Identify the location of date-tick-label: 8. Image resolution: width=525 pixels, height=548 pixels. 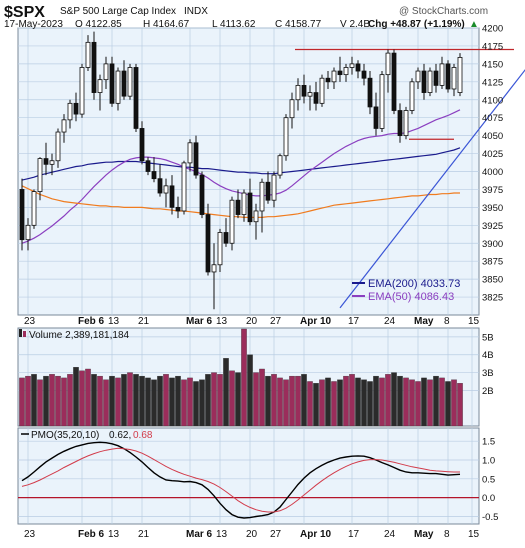
(447, 321).